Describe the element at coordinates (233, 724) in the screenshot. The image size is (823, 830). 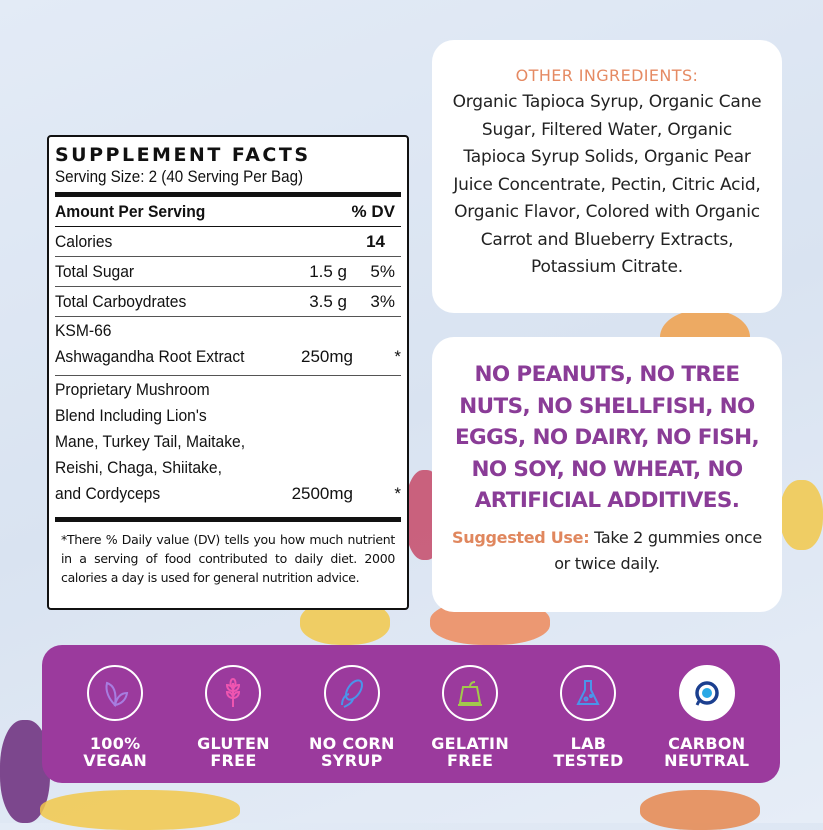
I see `badge-gluten-free: GLUTEN FREE` at that location.